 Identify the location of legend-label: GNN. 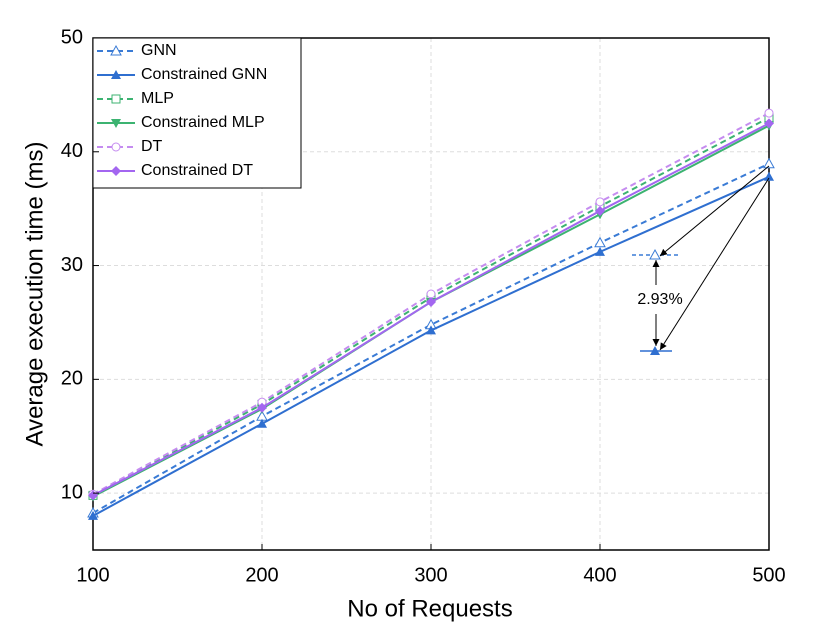
(159, 50).